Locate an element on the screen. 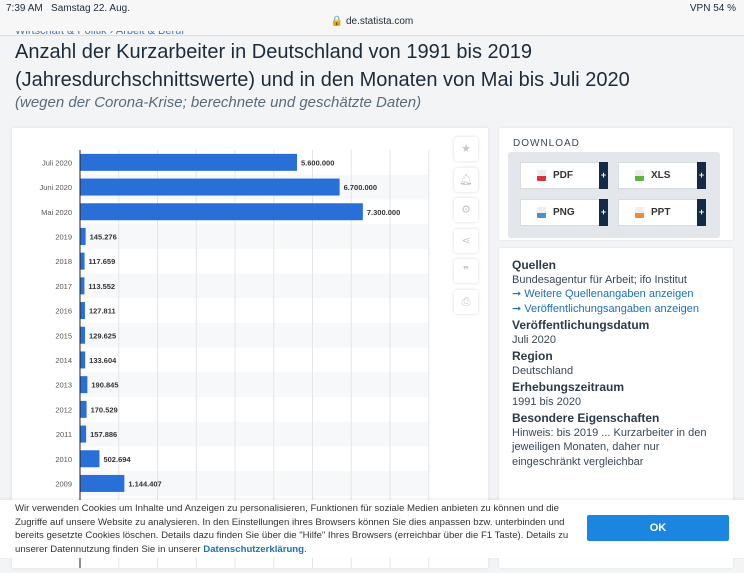 Image resolution: width=744 pixels, height=573 pixels. download-label: PDF is located at coordinates (563, 175).